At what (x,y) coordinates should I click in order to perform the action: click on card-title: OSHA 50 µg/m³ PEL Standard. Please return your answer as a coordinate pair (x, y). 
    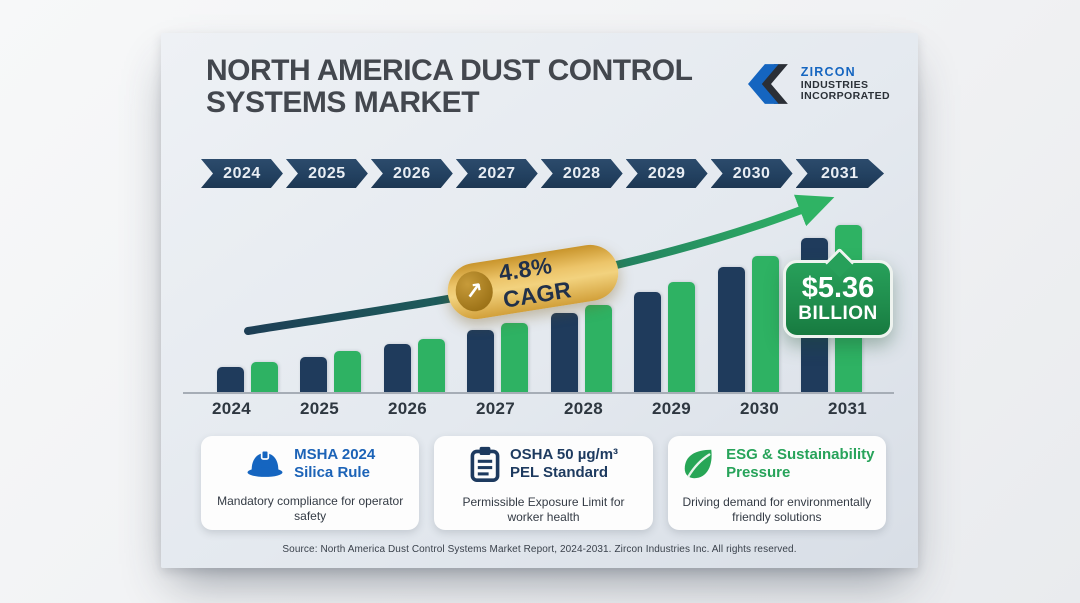
    Looking at the image, I should click on (564, 463).